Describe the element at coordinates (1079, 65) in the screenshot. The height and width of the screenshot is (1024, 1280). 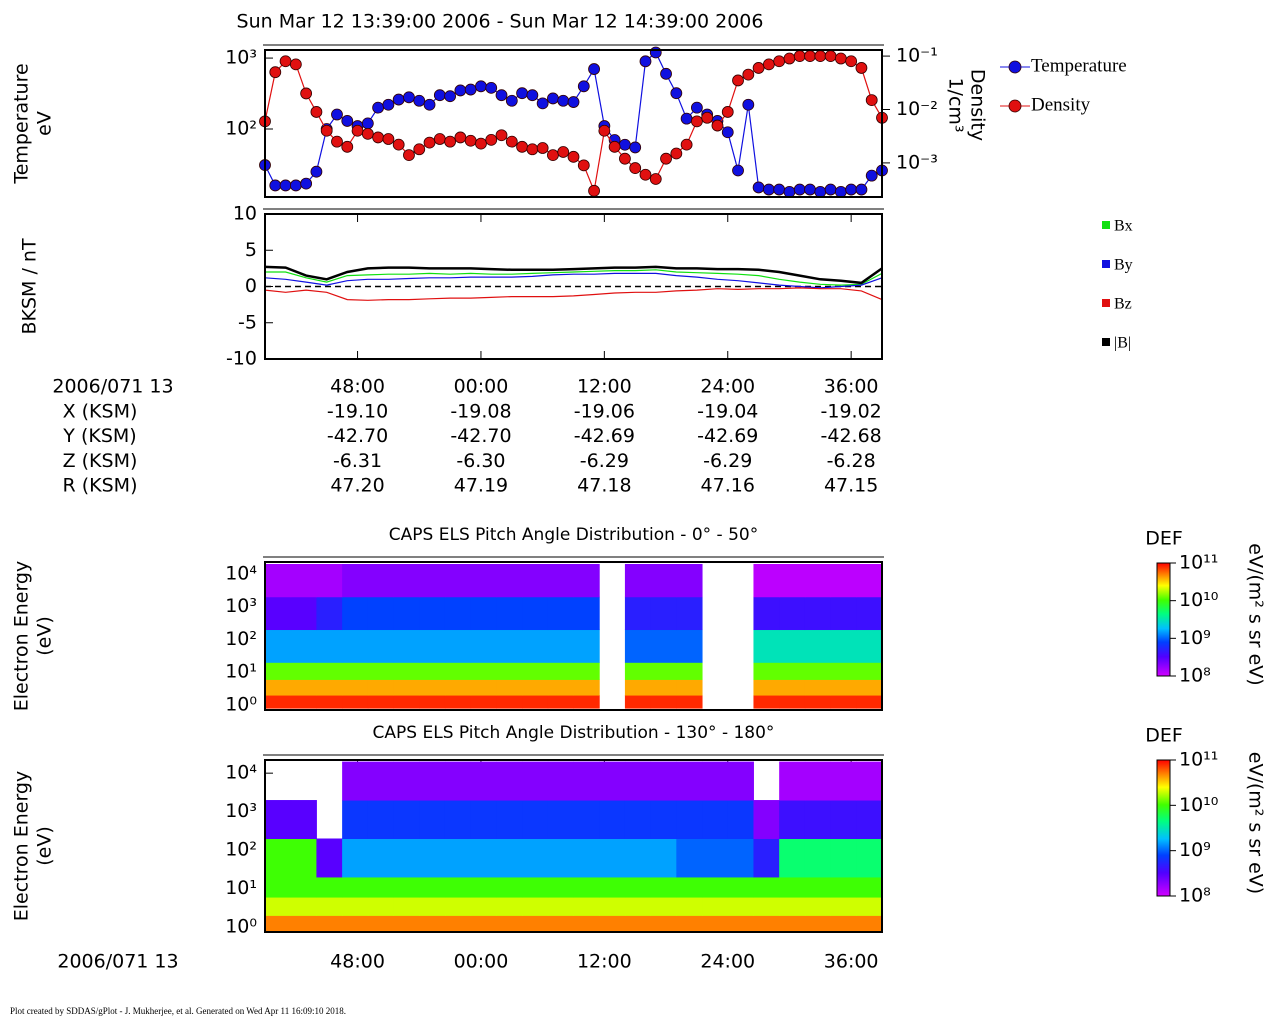
I see `legend-label: Temperature` at that location.